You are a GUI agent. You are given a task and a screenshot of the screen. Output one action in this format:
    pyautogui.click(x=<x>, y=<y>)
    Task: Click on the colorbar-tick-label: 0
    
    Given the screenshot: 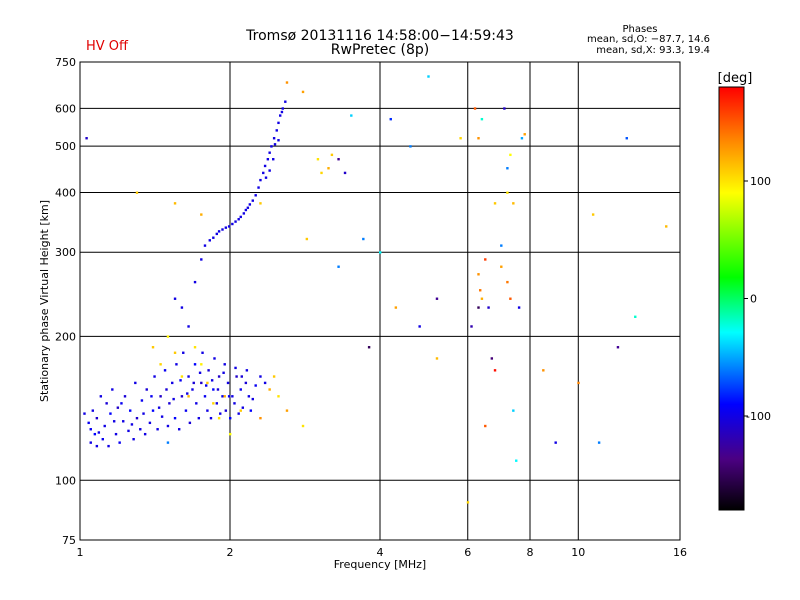 What is the action you would take?
    pyautogui.click(x=753, y=299)
    